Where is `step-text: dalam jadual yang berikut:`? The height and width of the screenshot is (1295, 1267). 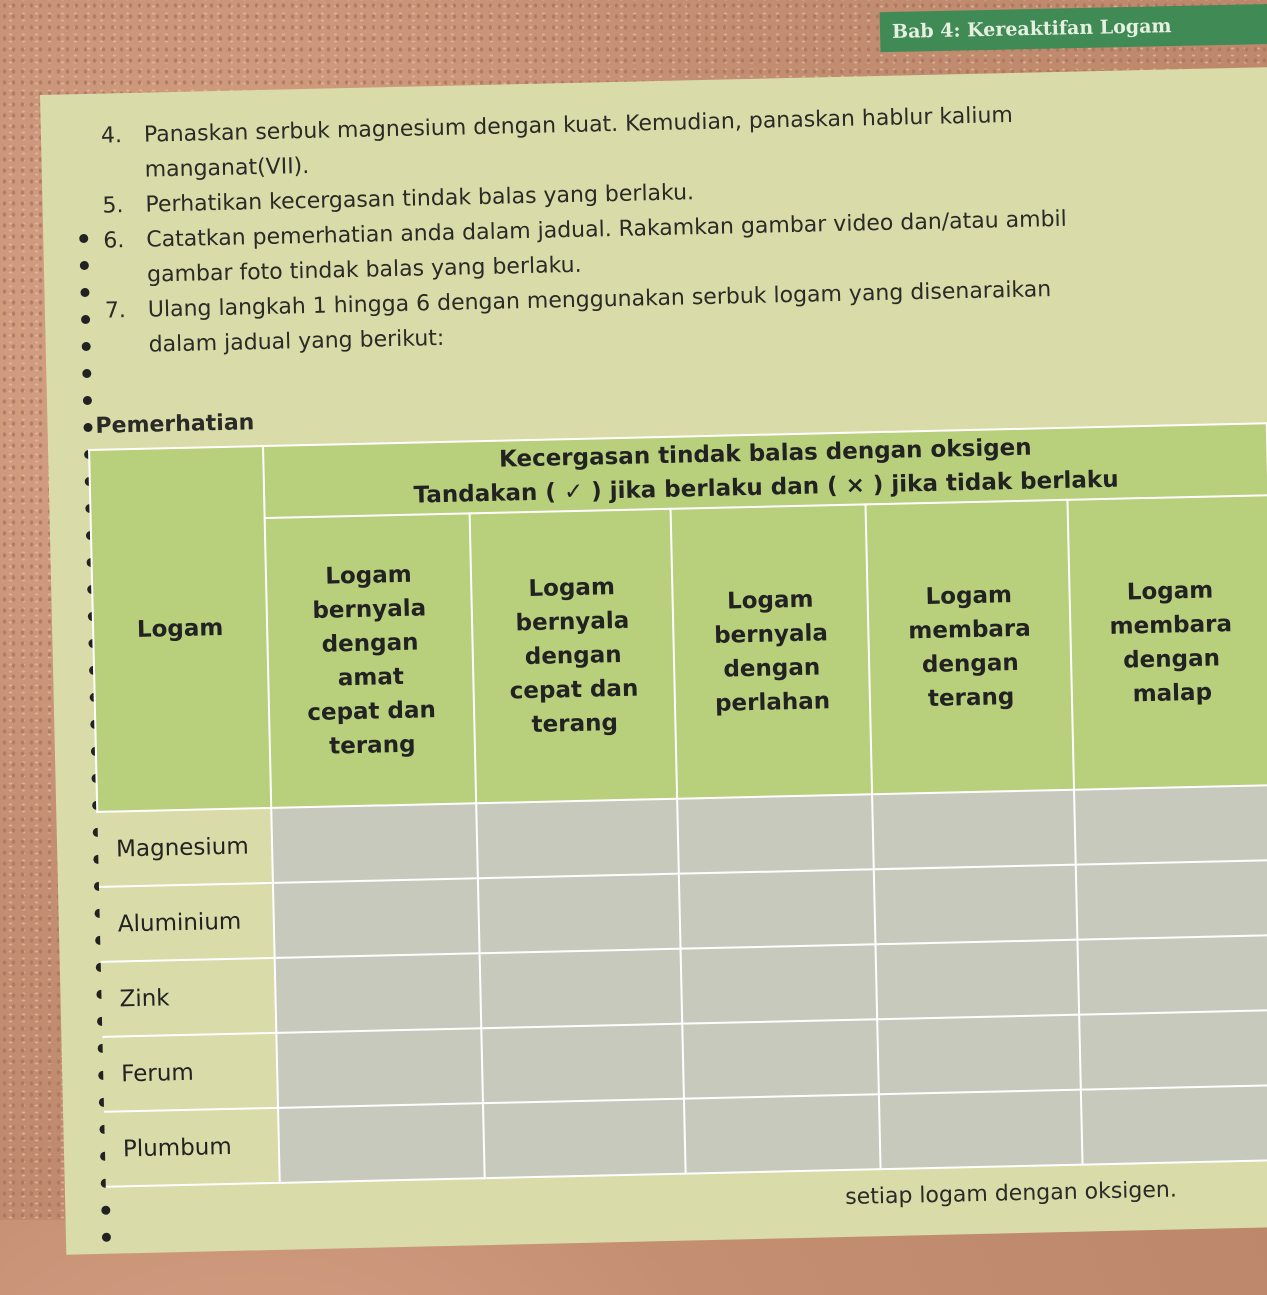 step-text: dalam jadual yang berikut: is located at coordinates (296, 341).